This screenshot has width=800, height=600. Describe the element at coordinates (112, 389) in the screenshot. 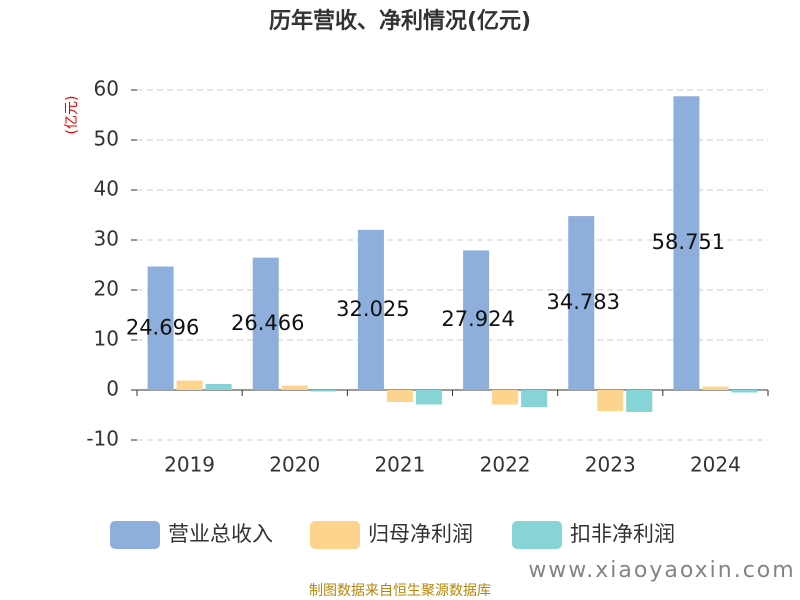

I see `y-tick-label: 0` at that location.